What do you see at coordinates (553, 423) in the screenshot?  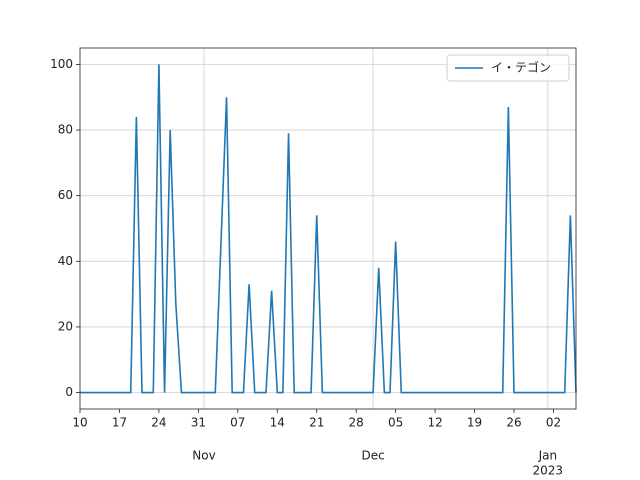 I see `x-tick-label: 02` at bounding box center [553, 423].